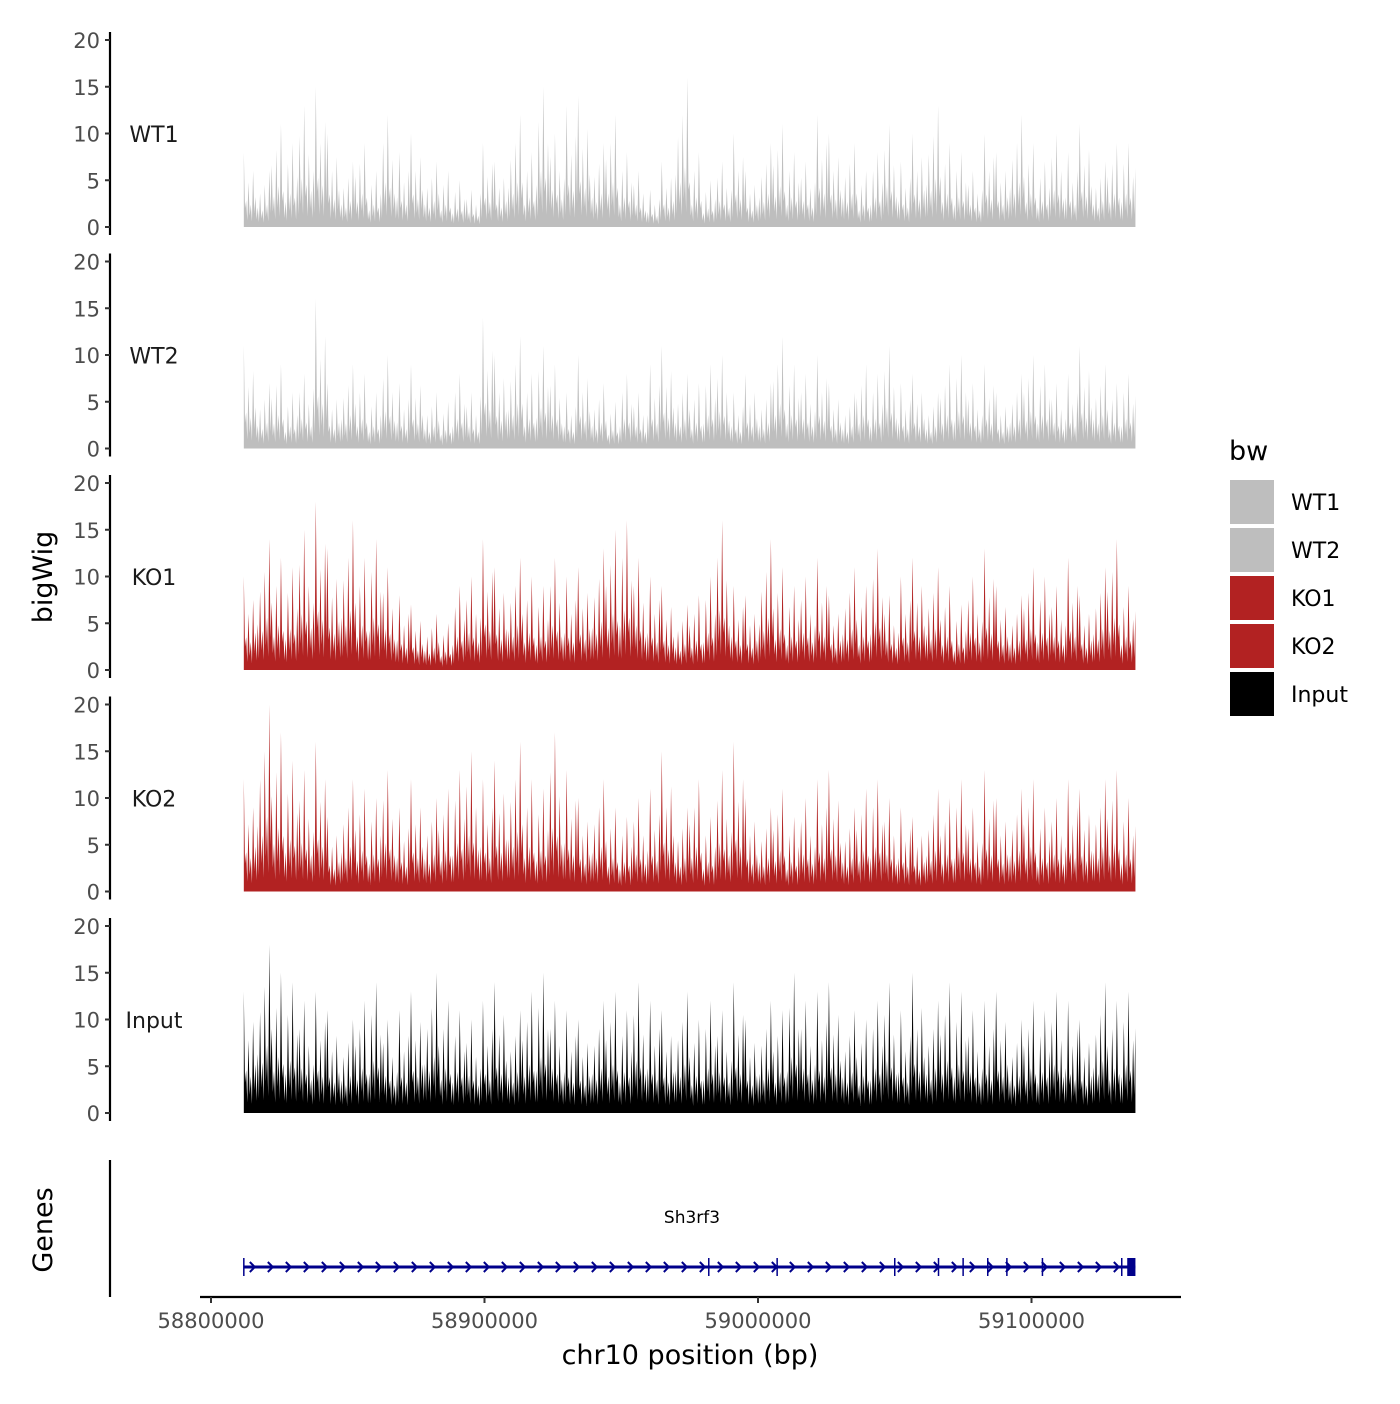 The image size is (1400, 1404). Describe the element at coordinates (211, 1321) in the screenshot. I see `x-tick-label: 58800000` at that location.